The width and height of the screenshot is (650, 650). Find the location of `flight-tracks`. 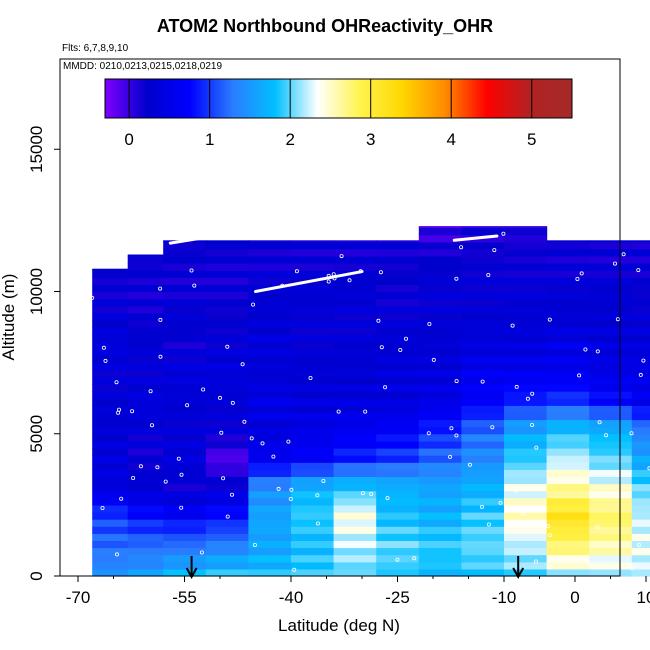

flight-tracks is located at coordinates (333, 263).